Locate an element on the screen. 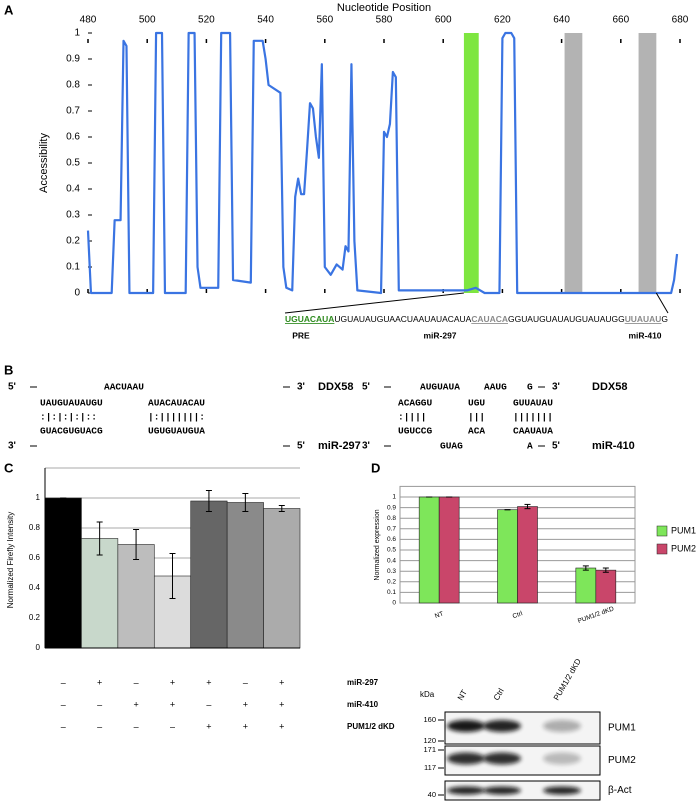 This screenshot has height=803, width=700. x-tick-label: 500 is located at coordinates (147, 20).